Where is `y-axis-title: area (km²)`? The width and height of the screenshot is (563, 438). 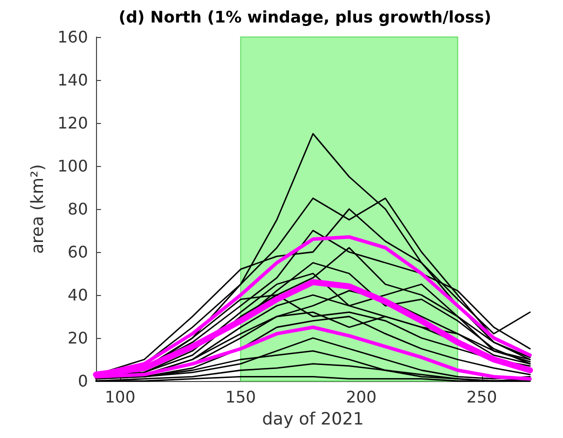
y-axis-title: area (km²) is located at coordinates (38, 209).